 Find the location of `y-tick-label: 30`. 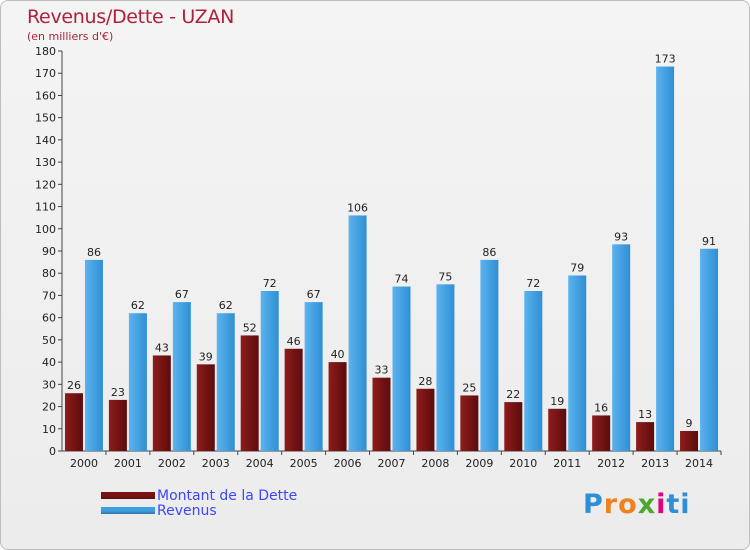

y-tick-label: 30 is located at coordinates (49, 384).